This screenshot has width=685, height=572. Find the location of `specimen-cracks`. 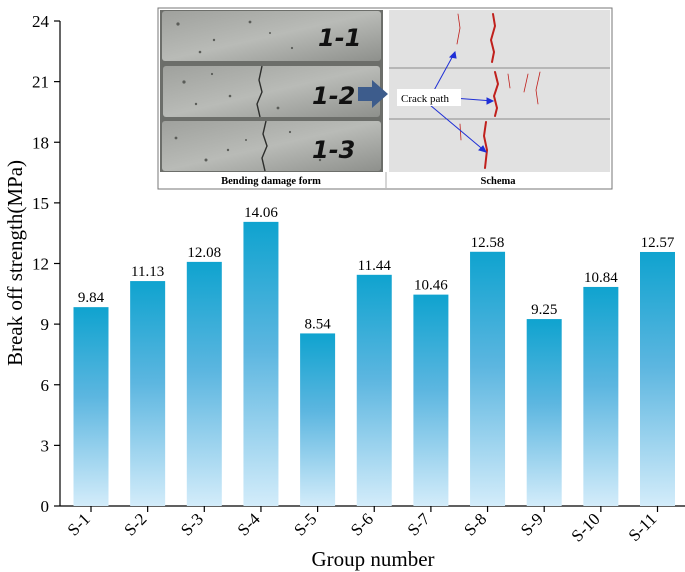

specimen-cracks is located at coordinates (262, 118).